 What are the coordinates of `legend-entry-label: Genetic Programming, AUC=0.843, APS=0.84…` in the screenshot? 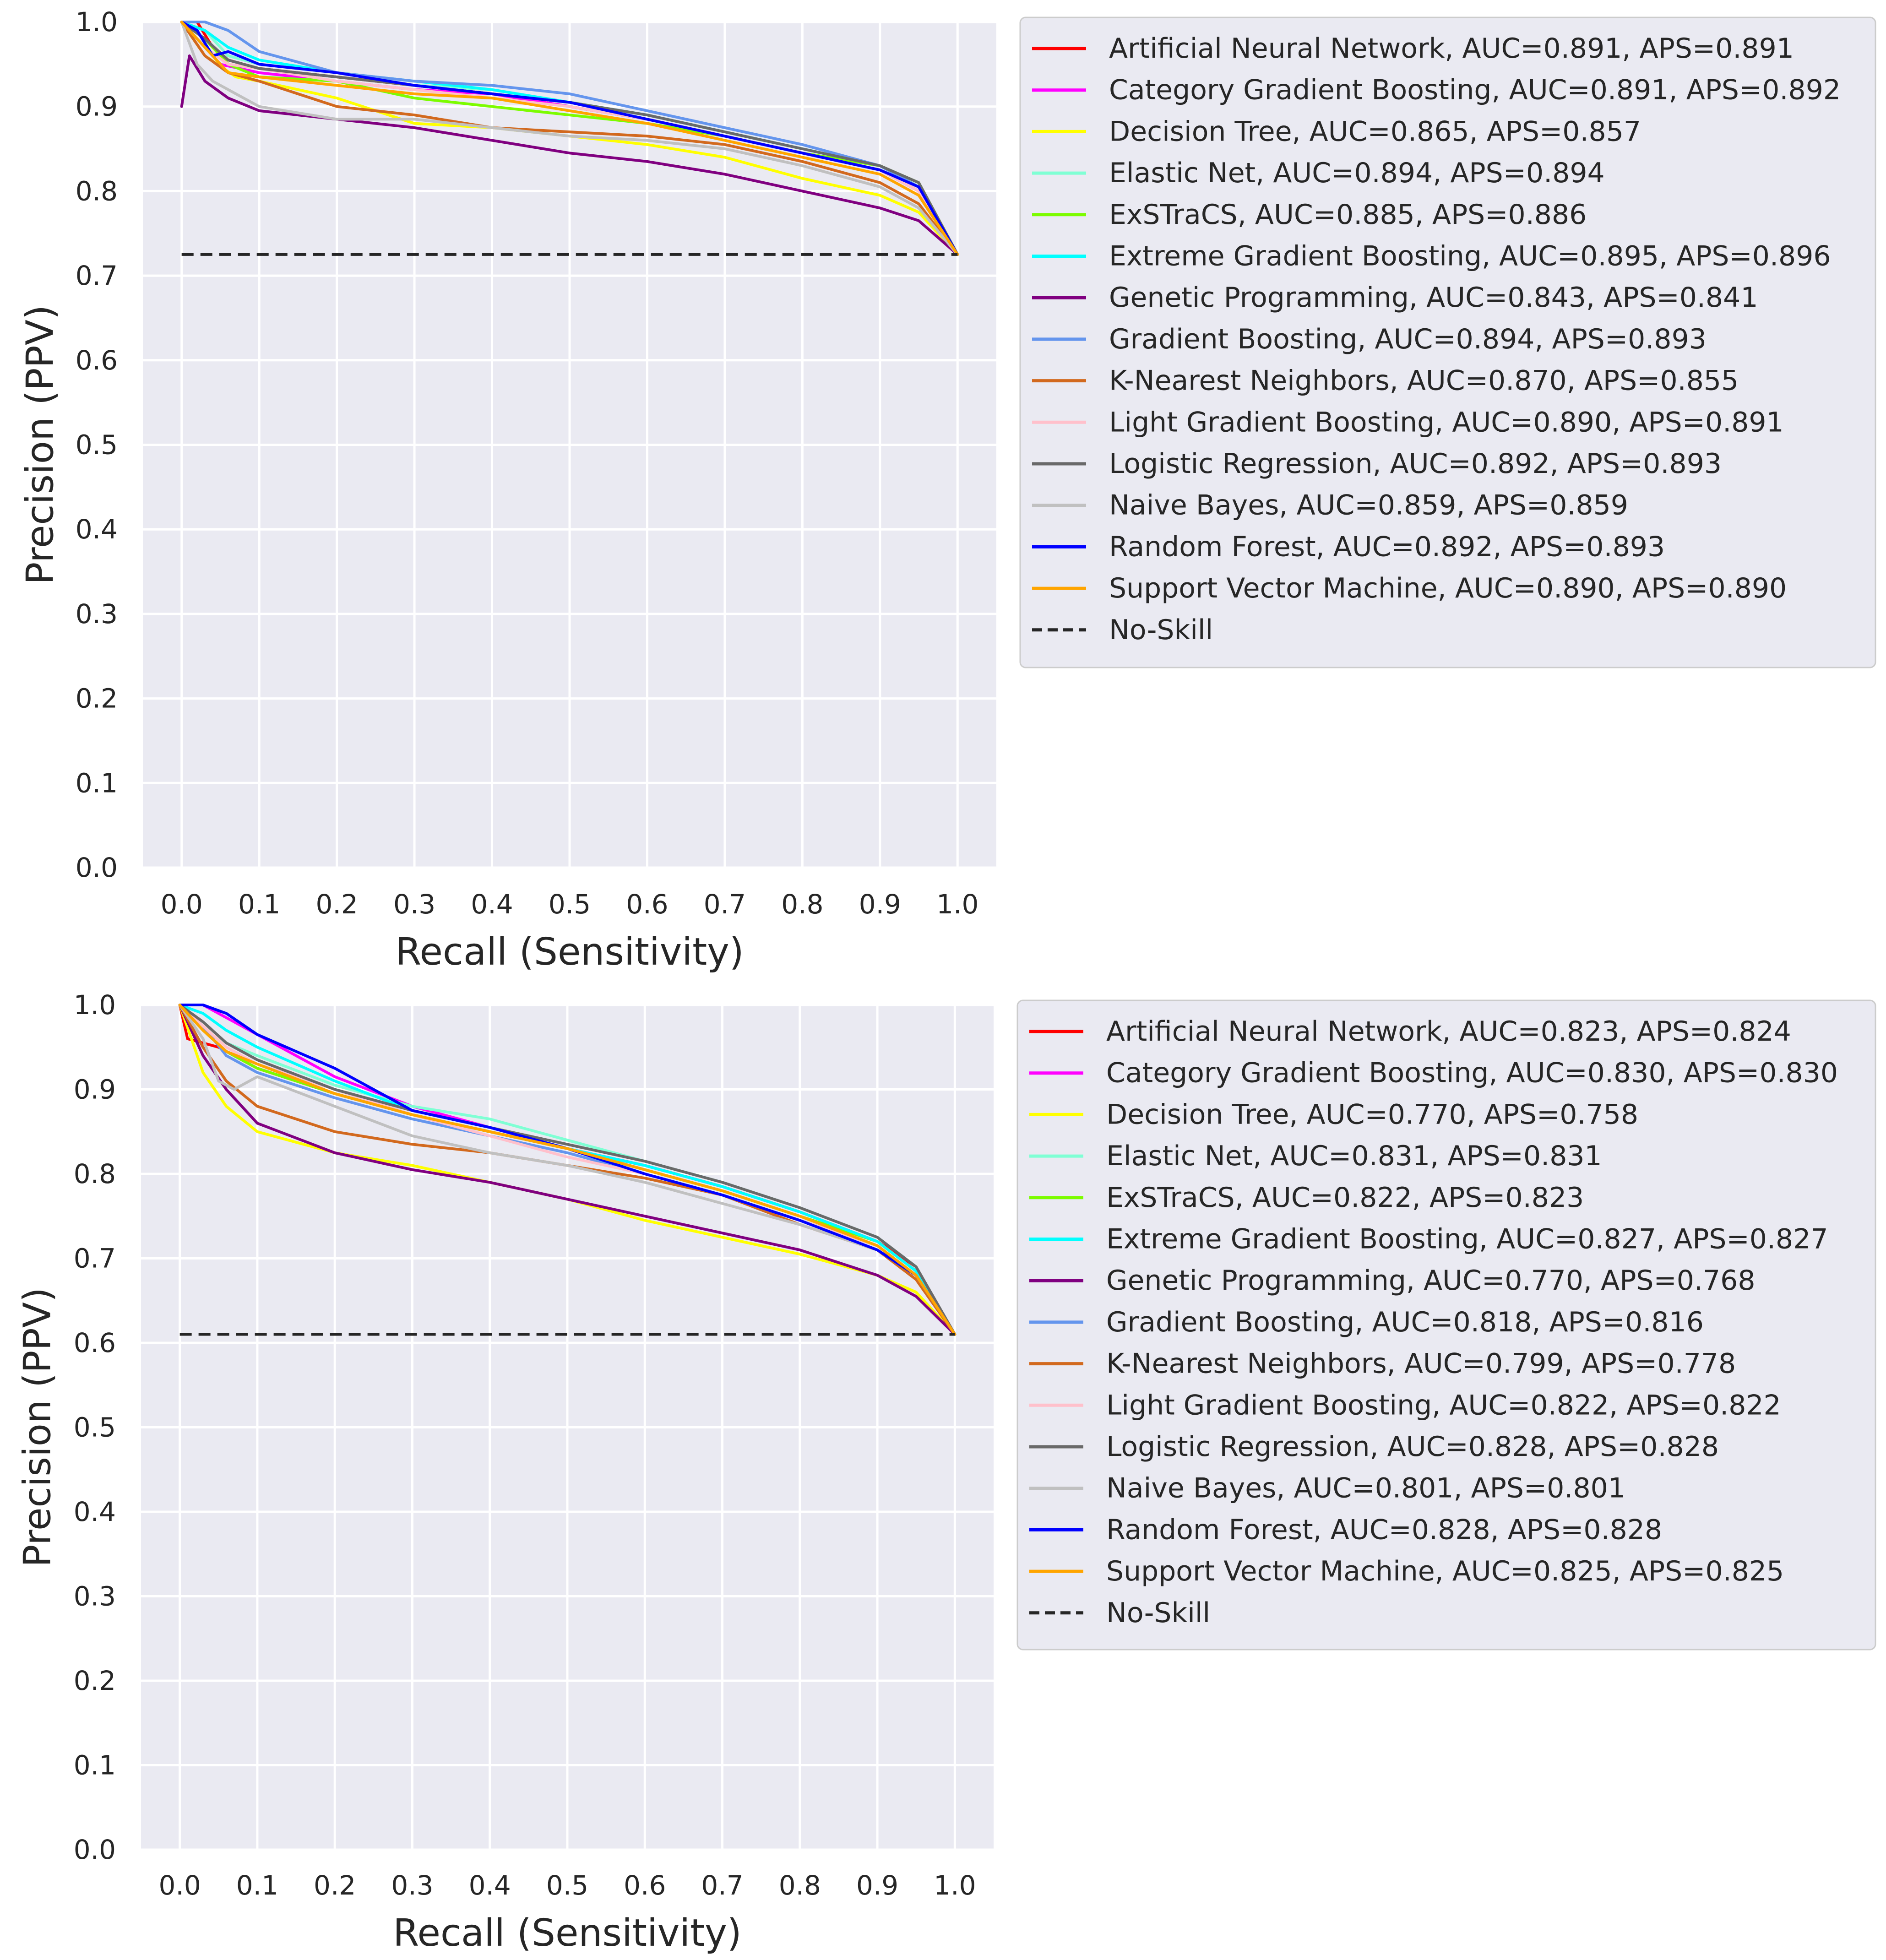 It's located at (1434, 298).